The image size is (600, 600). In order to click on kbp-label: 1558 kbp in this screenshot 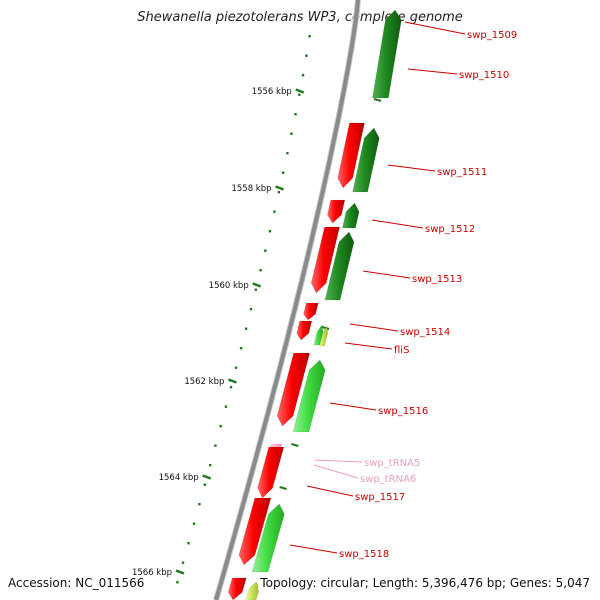, I will do `click(251, 189)`.